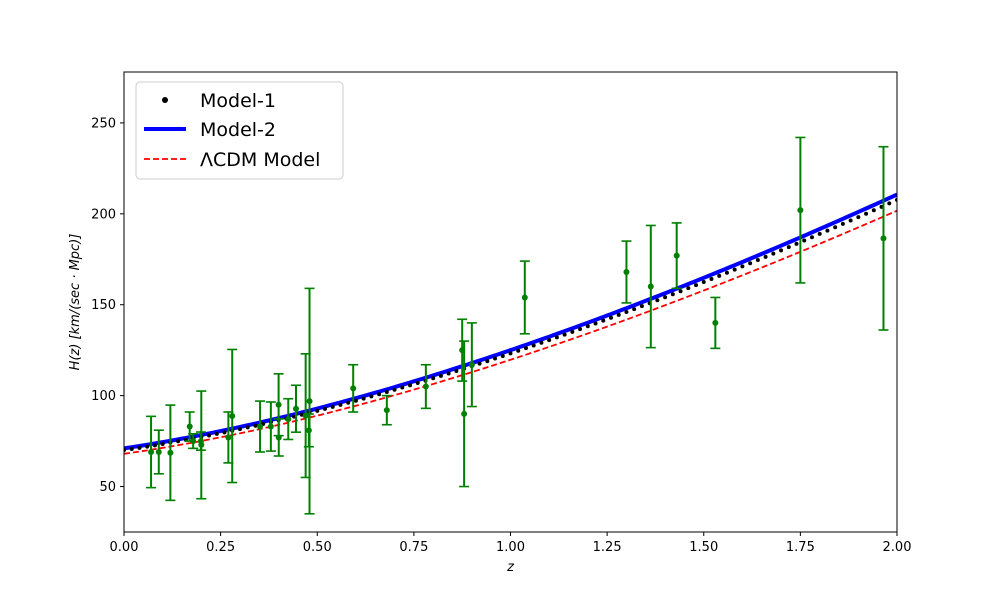 This screenshot has height=598, width=997. I want to click on x-tick-label: 1.25, so click(607, 547).